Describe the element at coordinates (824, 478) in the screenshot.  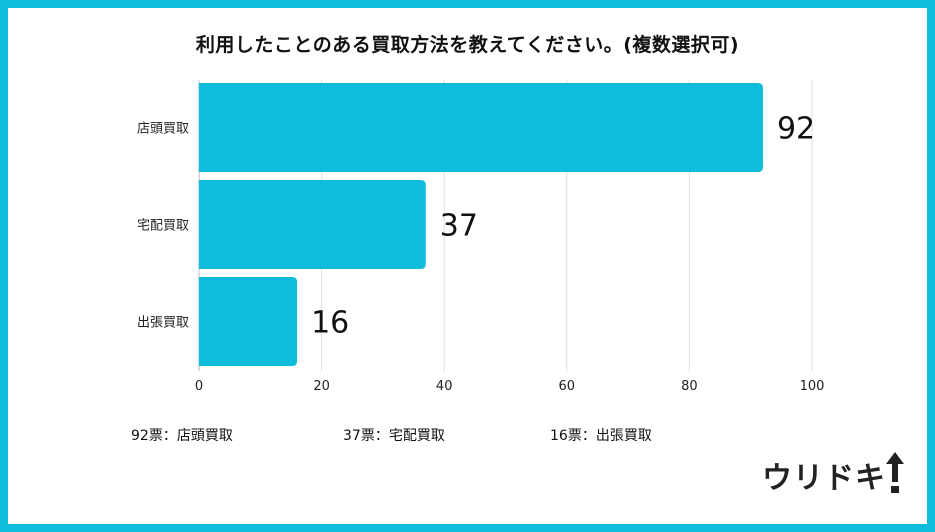
I see `brand-logo-text: ウリドキ` at that location.